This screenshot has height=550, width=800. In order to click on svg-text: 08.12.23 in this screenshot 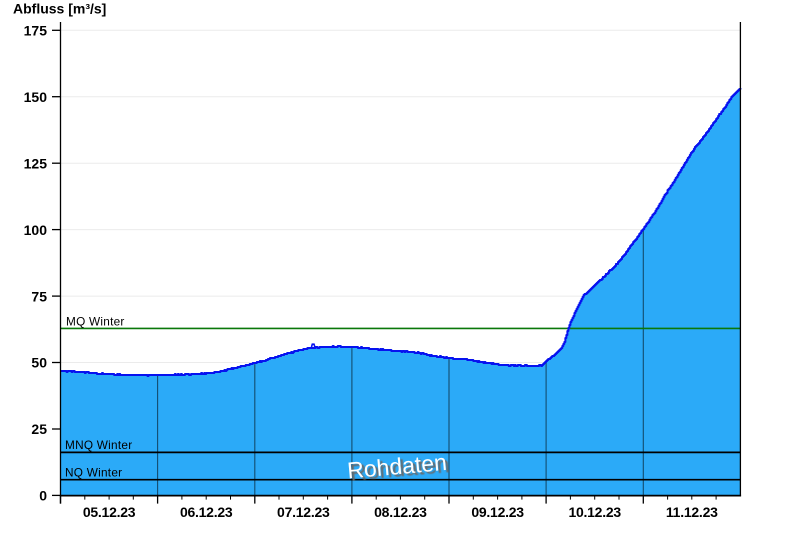, I will do `click(400, 512)`.